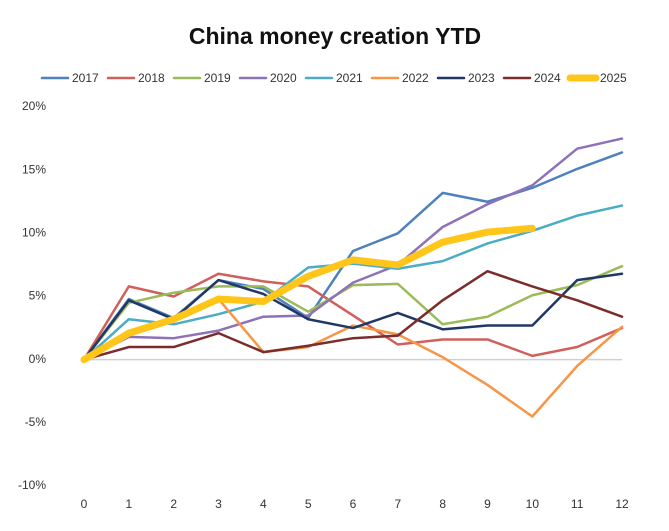 This screenshot has width=669, height=531. I want to click on legend-label: 2025, so click(613, 78).